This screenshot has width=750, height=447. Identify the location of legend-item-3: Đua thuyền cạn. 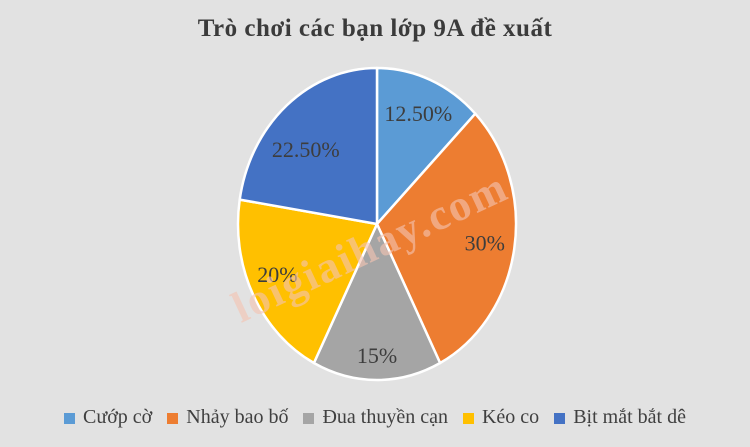
(375, 417).